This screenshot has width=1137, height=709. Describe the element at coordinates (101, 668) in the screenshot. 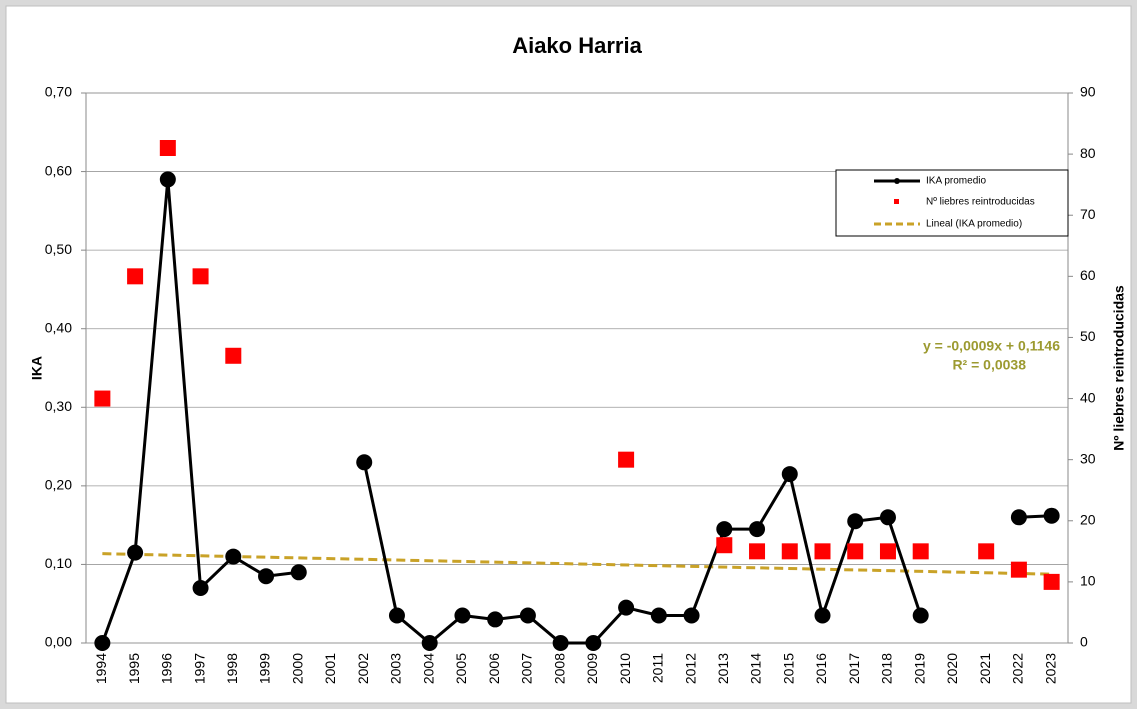

I see `x-tick-label: 1994` at that location.